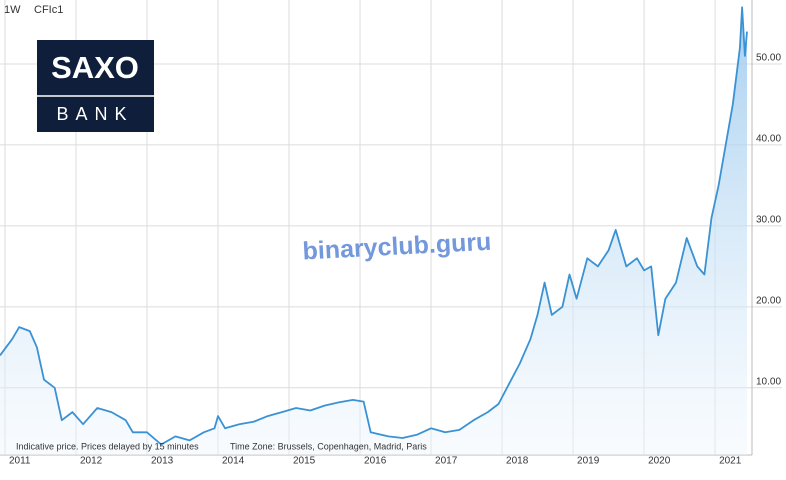 This screenshot has height=480, width=786. Describe the element at coordinates (768, 300) in the screenshot. I see `y-tick-label: 20.00` at that location.